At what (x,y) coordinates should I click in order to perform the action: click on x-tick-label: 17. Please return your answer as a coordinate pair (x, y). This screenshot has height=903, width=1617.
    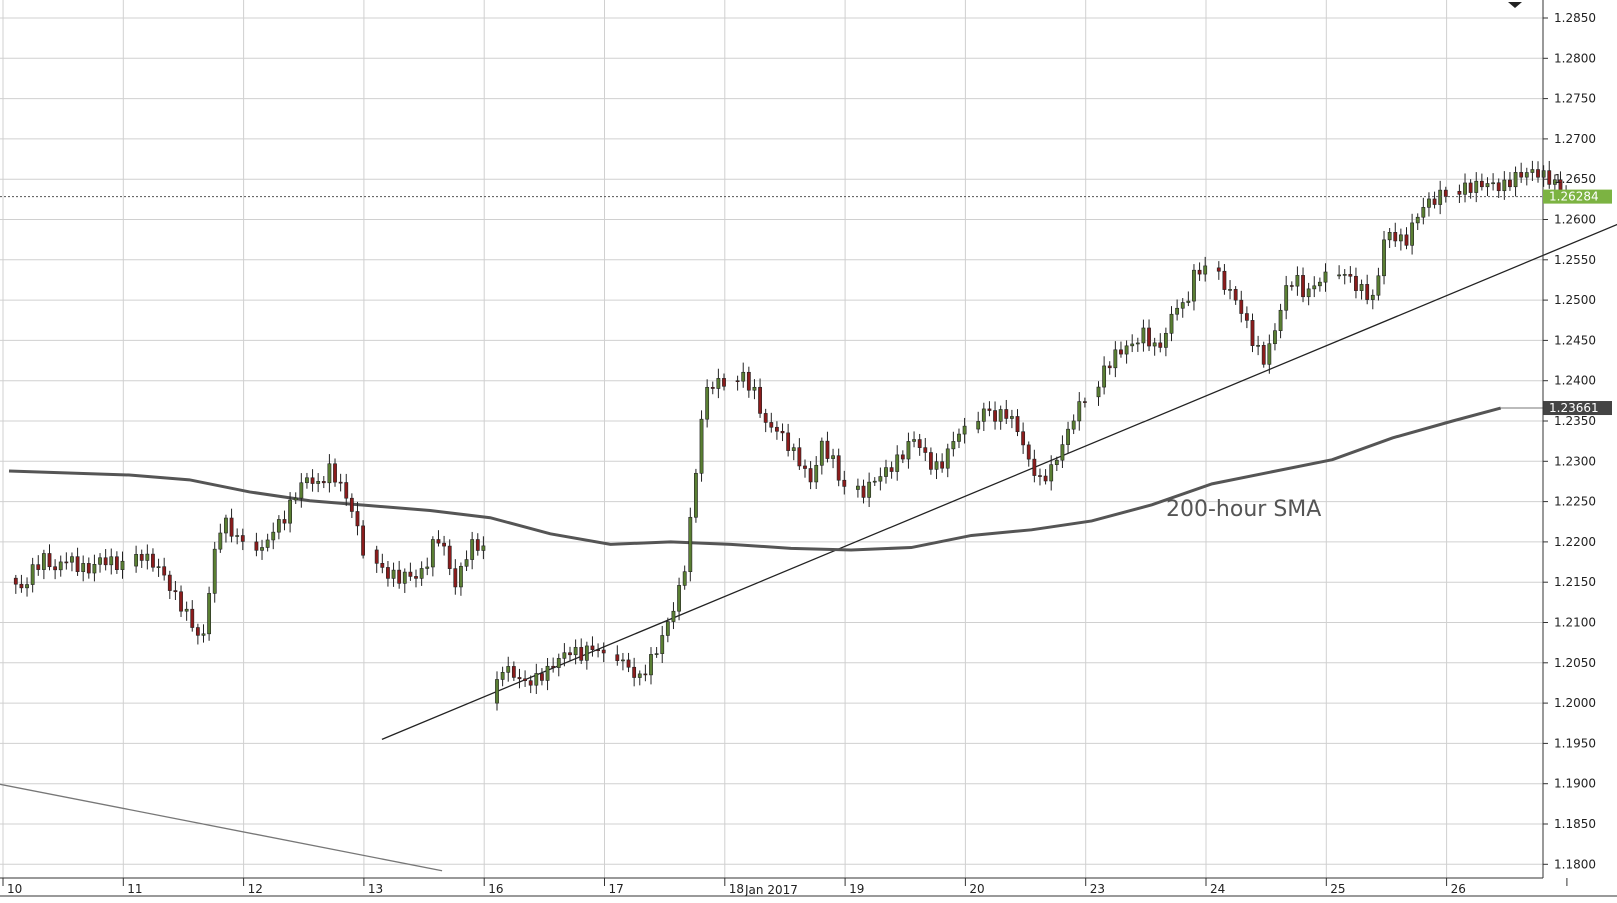
    Looking at the image, I should click on (616, 889).